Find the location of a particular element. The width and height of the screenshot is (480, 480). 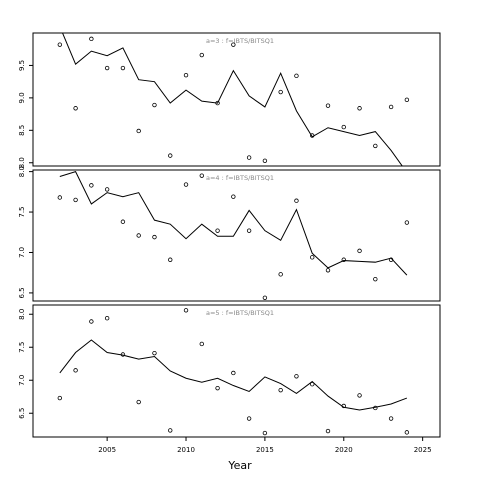

x-tick-label: 2025 is located at coordinates (423, 450).